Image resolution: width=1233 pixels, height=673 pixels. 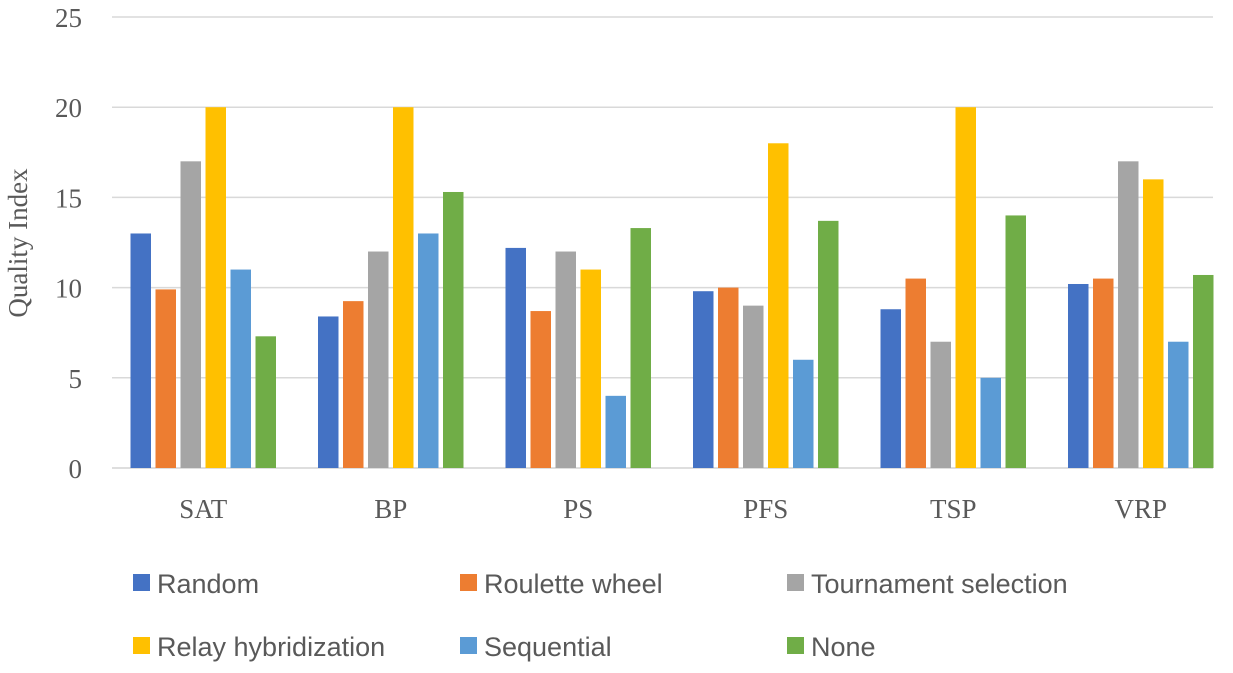 What do you see at coordinates (1178, 404) in the screenshot?
I see `bar-vrp-sequential` at bounding box center [1178, 404].